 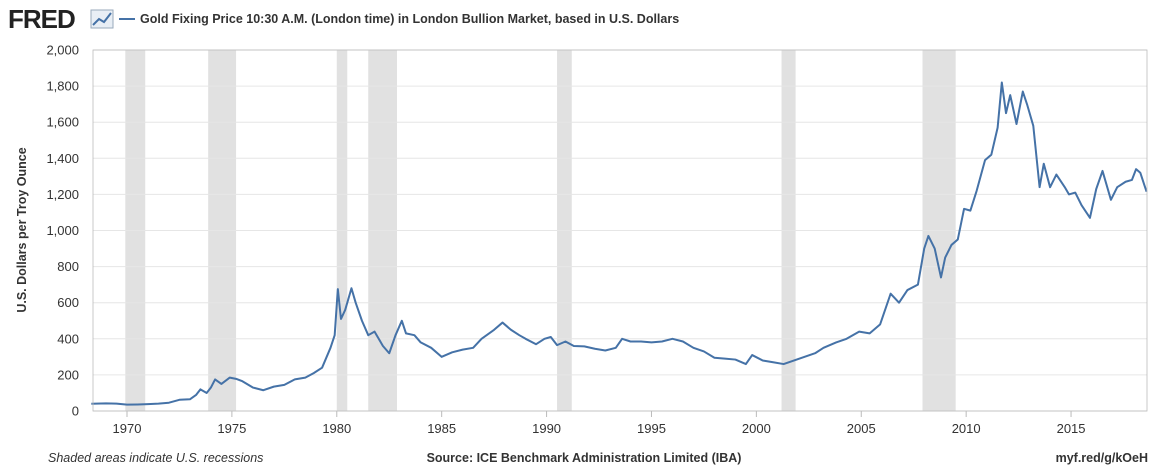 I want to click on y-tick-label: 600, so click(x=68, y=302).